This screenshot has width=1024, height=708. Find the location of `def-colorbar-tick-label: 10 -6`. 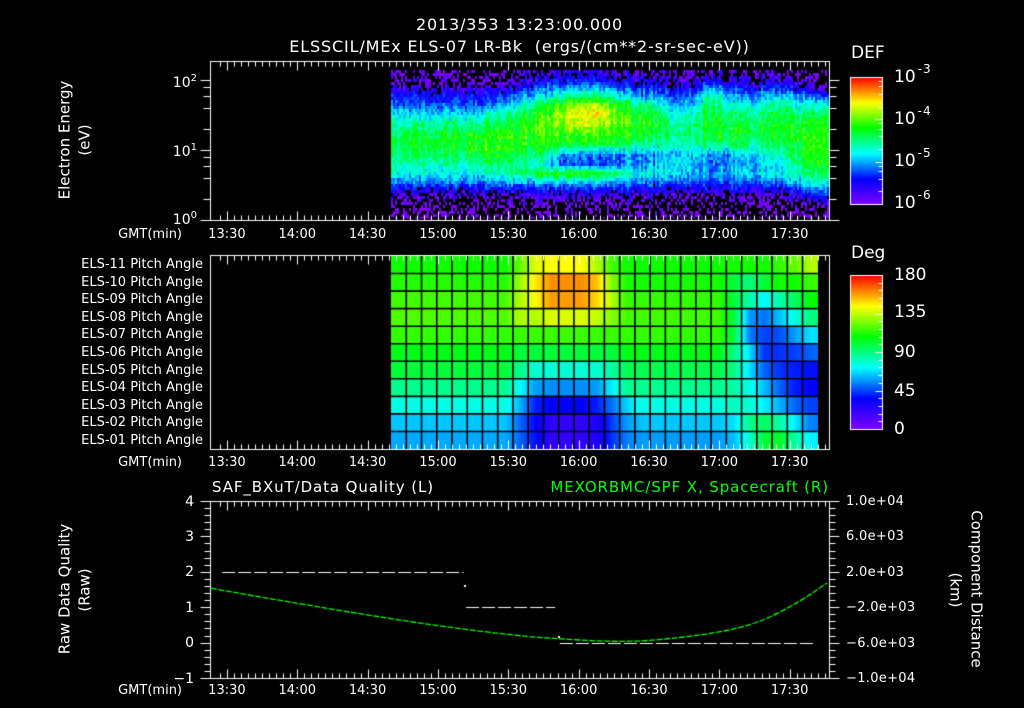

def-colorbar-tick-label: 10 -6 is located at coordinates (913, 201).